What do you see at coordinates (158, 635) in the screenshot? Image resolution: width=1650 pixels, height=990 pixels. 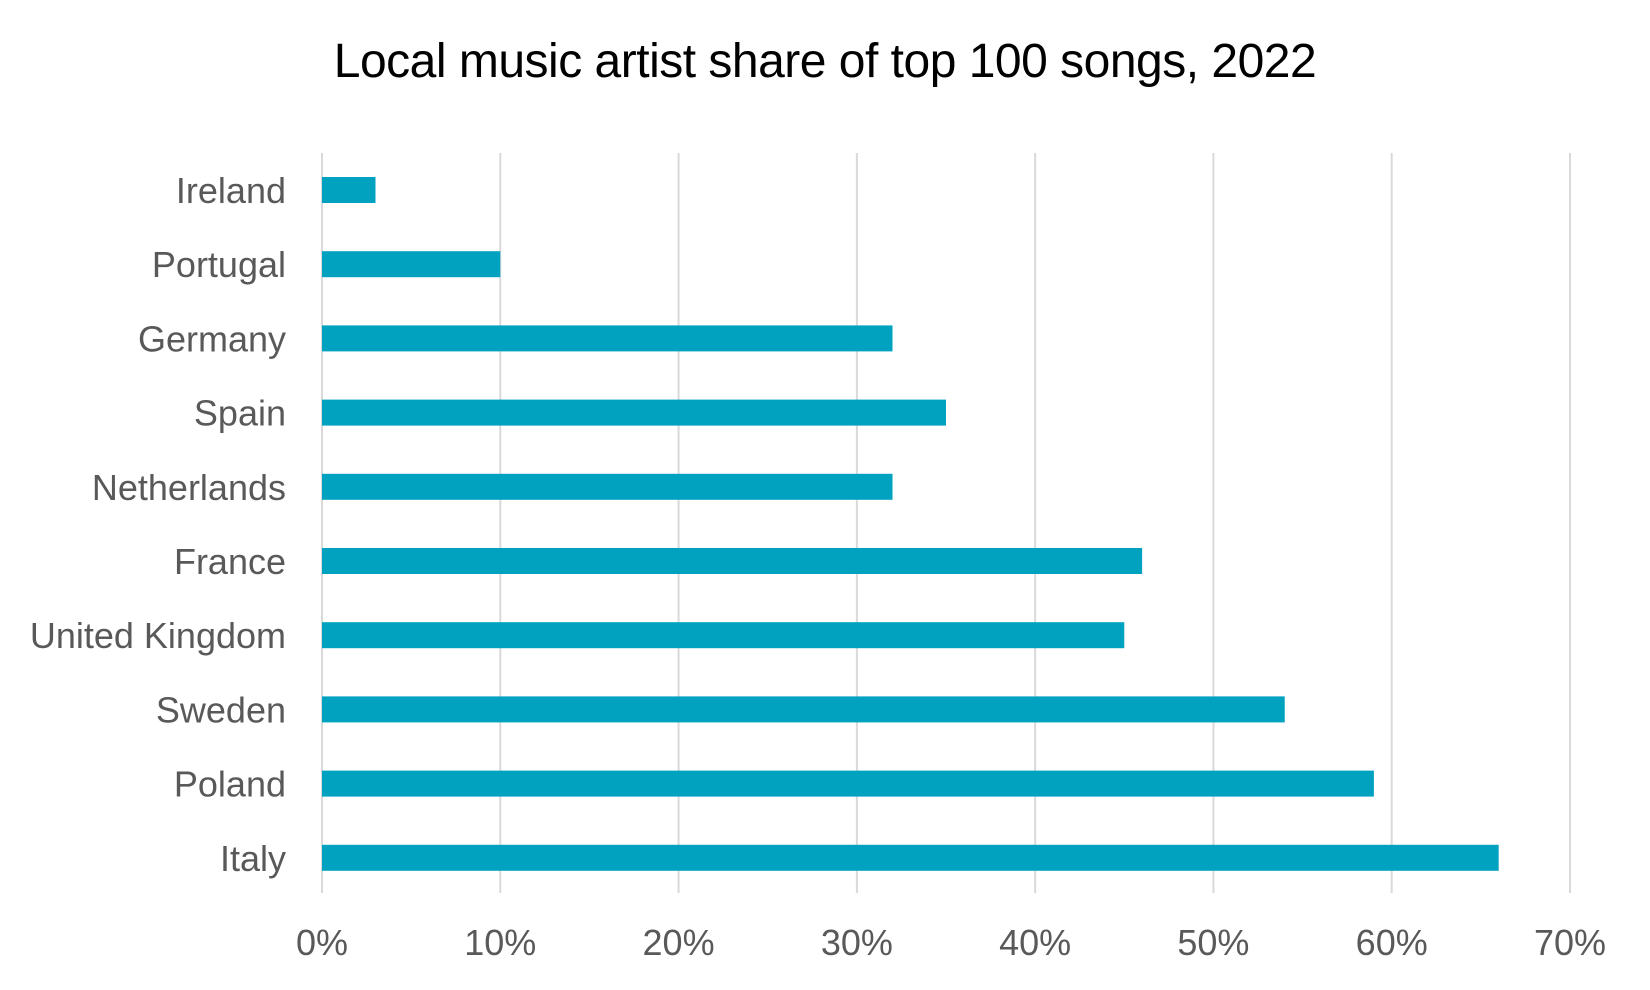 I see `category-label: United Kingdom` at bounding box center [158, 635].